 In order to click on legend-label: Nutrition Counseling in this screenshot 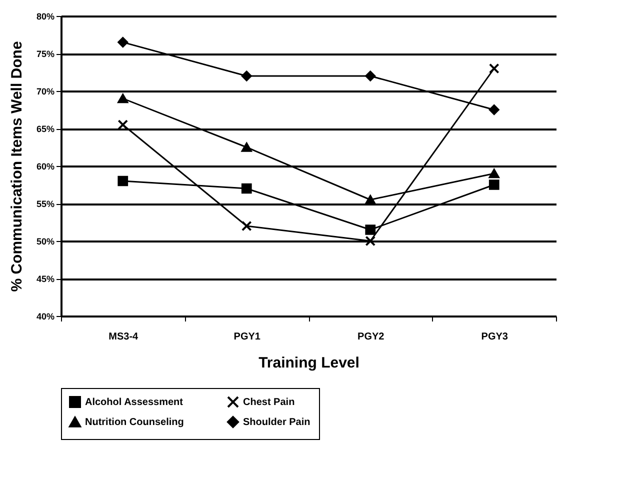, I will do `click(134, 422)`.